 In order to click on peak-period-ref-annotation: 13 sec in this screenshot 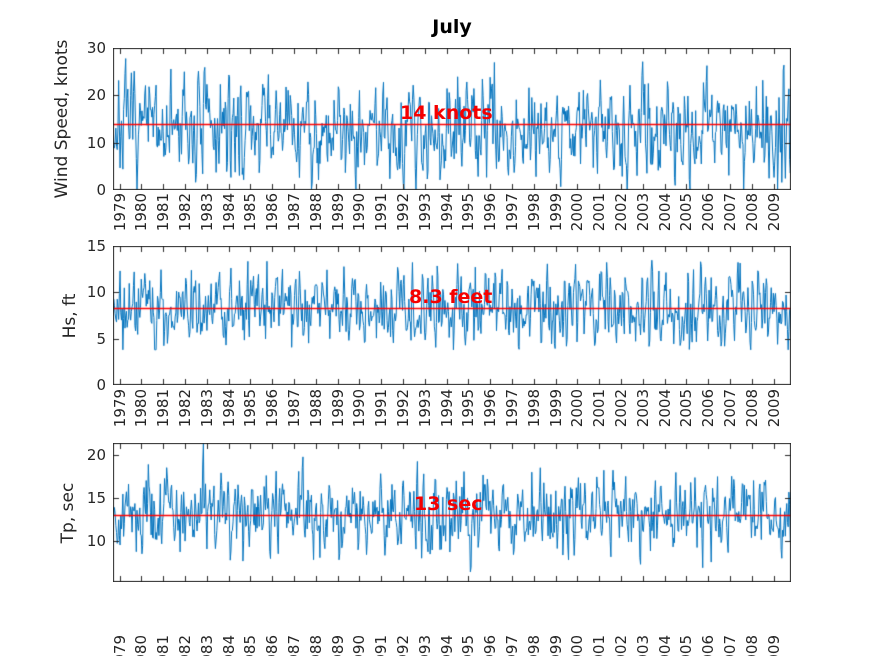, I will do `click(448, 504)`.